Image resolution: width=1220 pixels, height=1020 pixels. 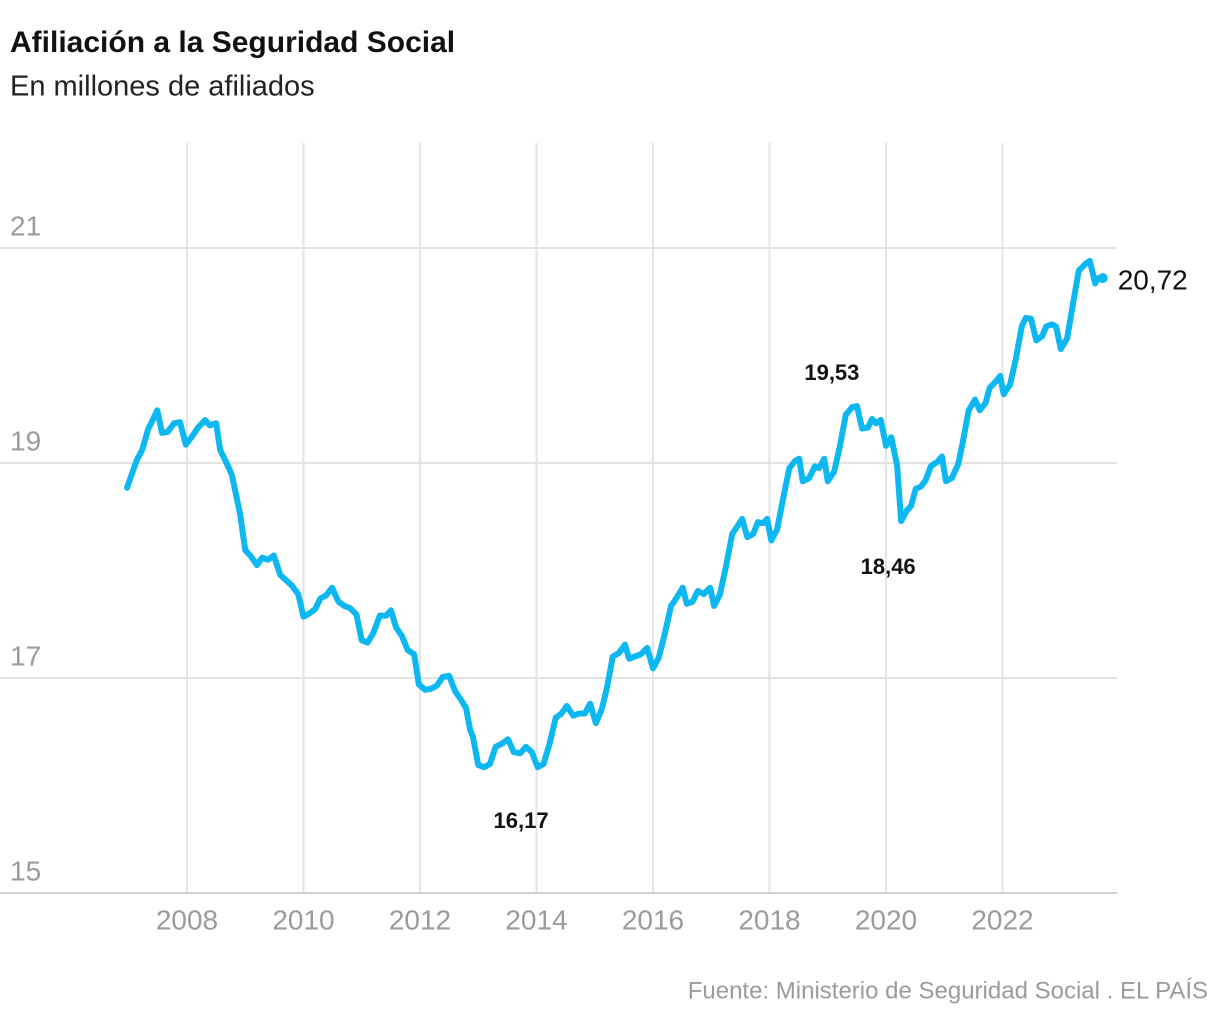 I want to click on x-tick-label: 2020, so click(x=886, y=919).